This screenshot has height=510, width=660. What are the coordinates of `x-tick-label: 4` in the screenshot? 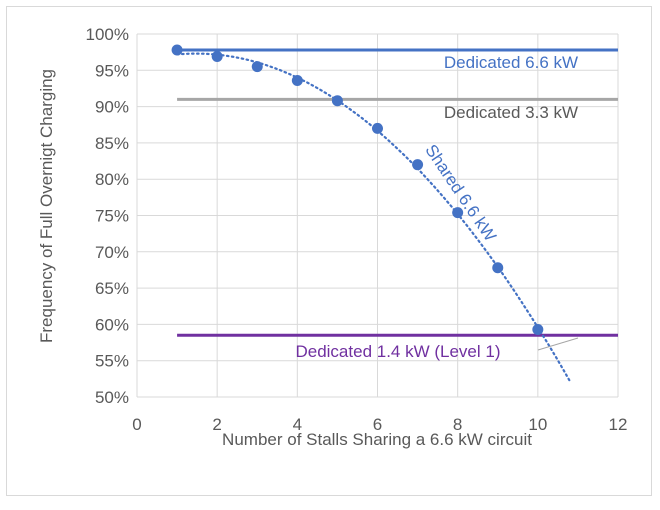 It's located at (297, 424).